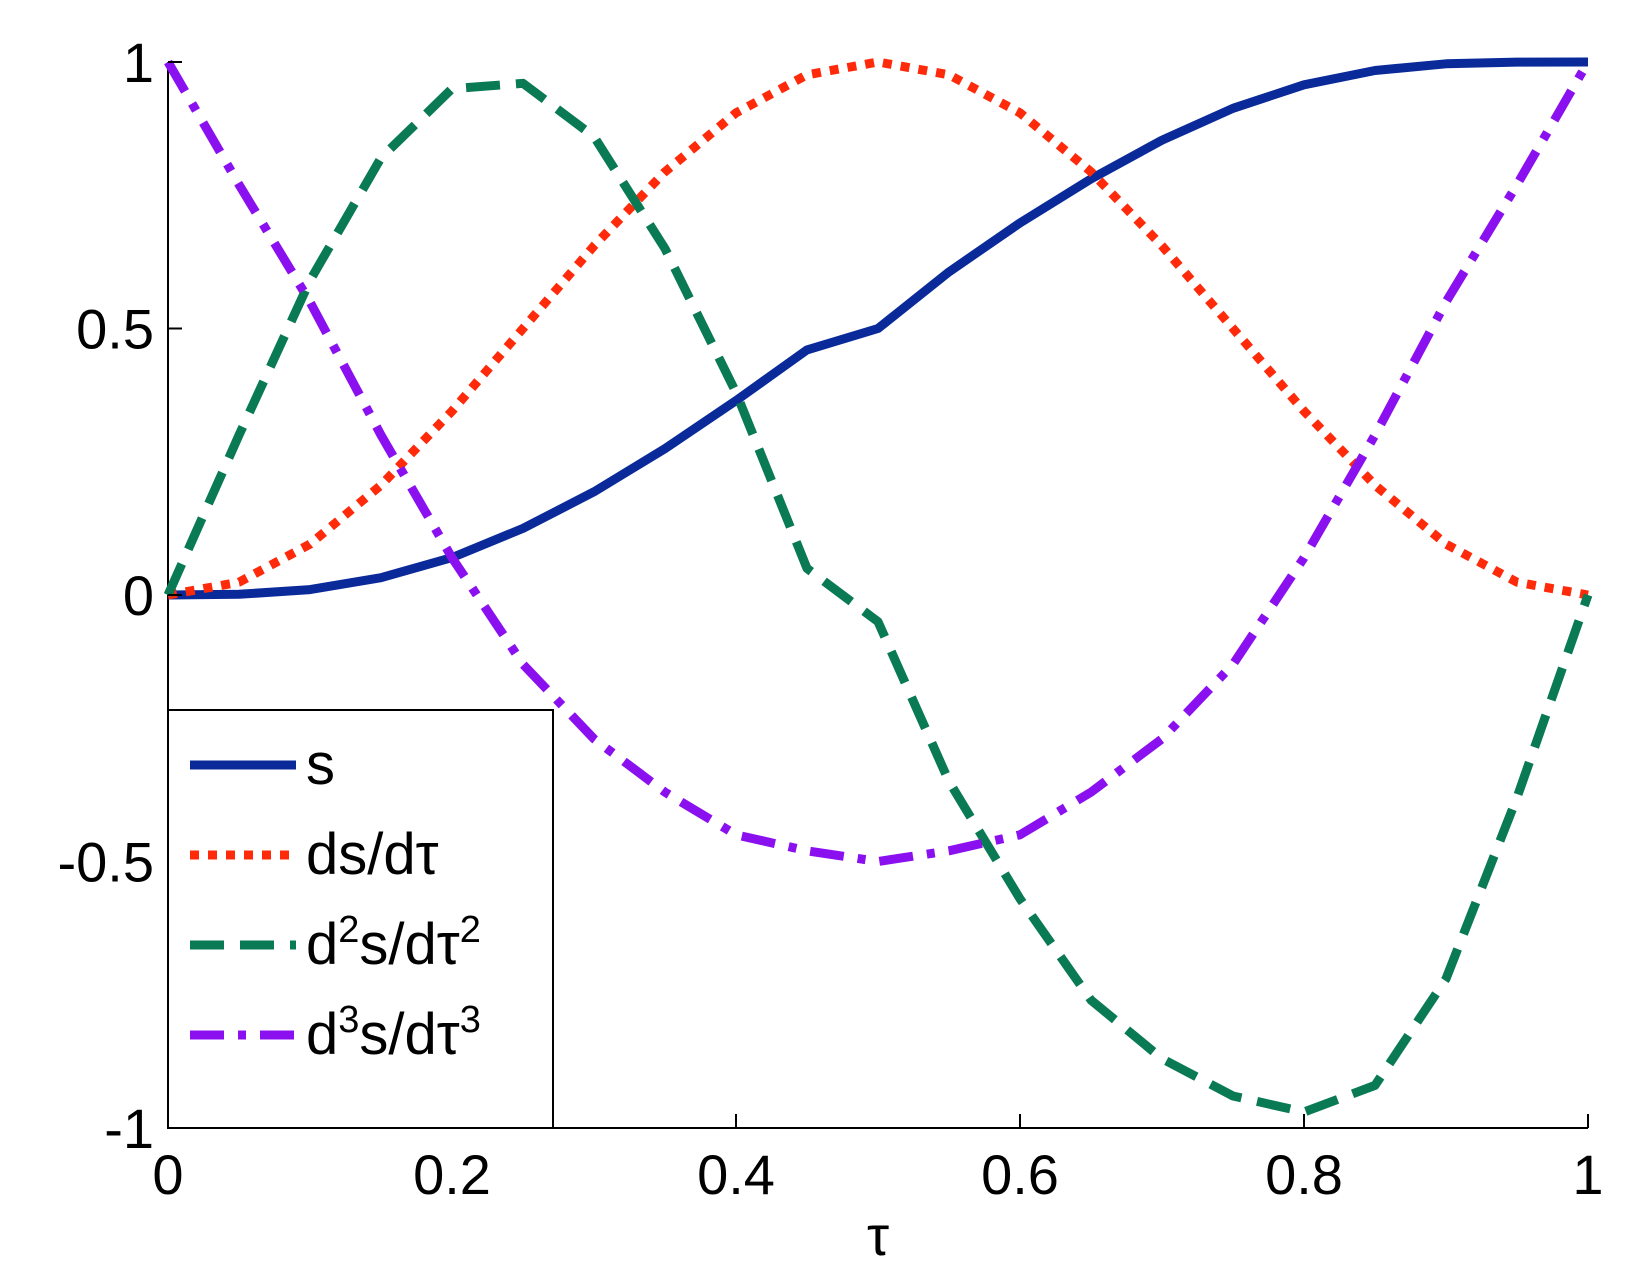 The width and height of the screenshot is (1627, 1285). Describe the element at coordinates (1587, 1174) in the screenshot. I see `x-tick-label: 1` at that location.